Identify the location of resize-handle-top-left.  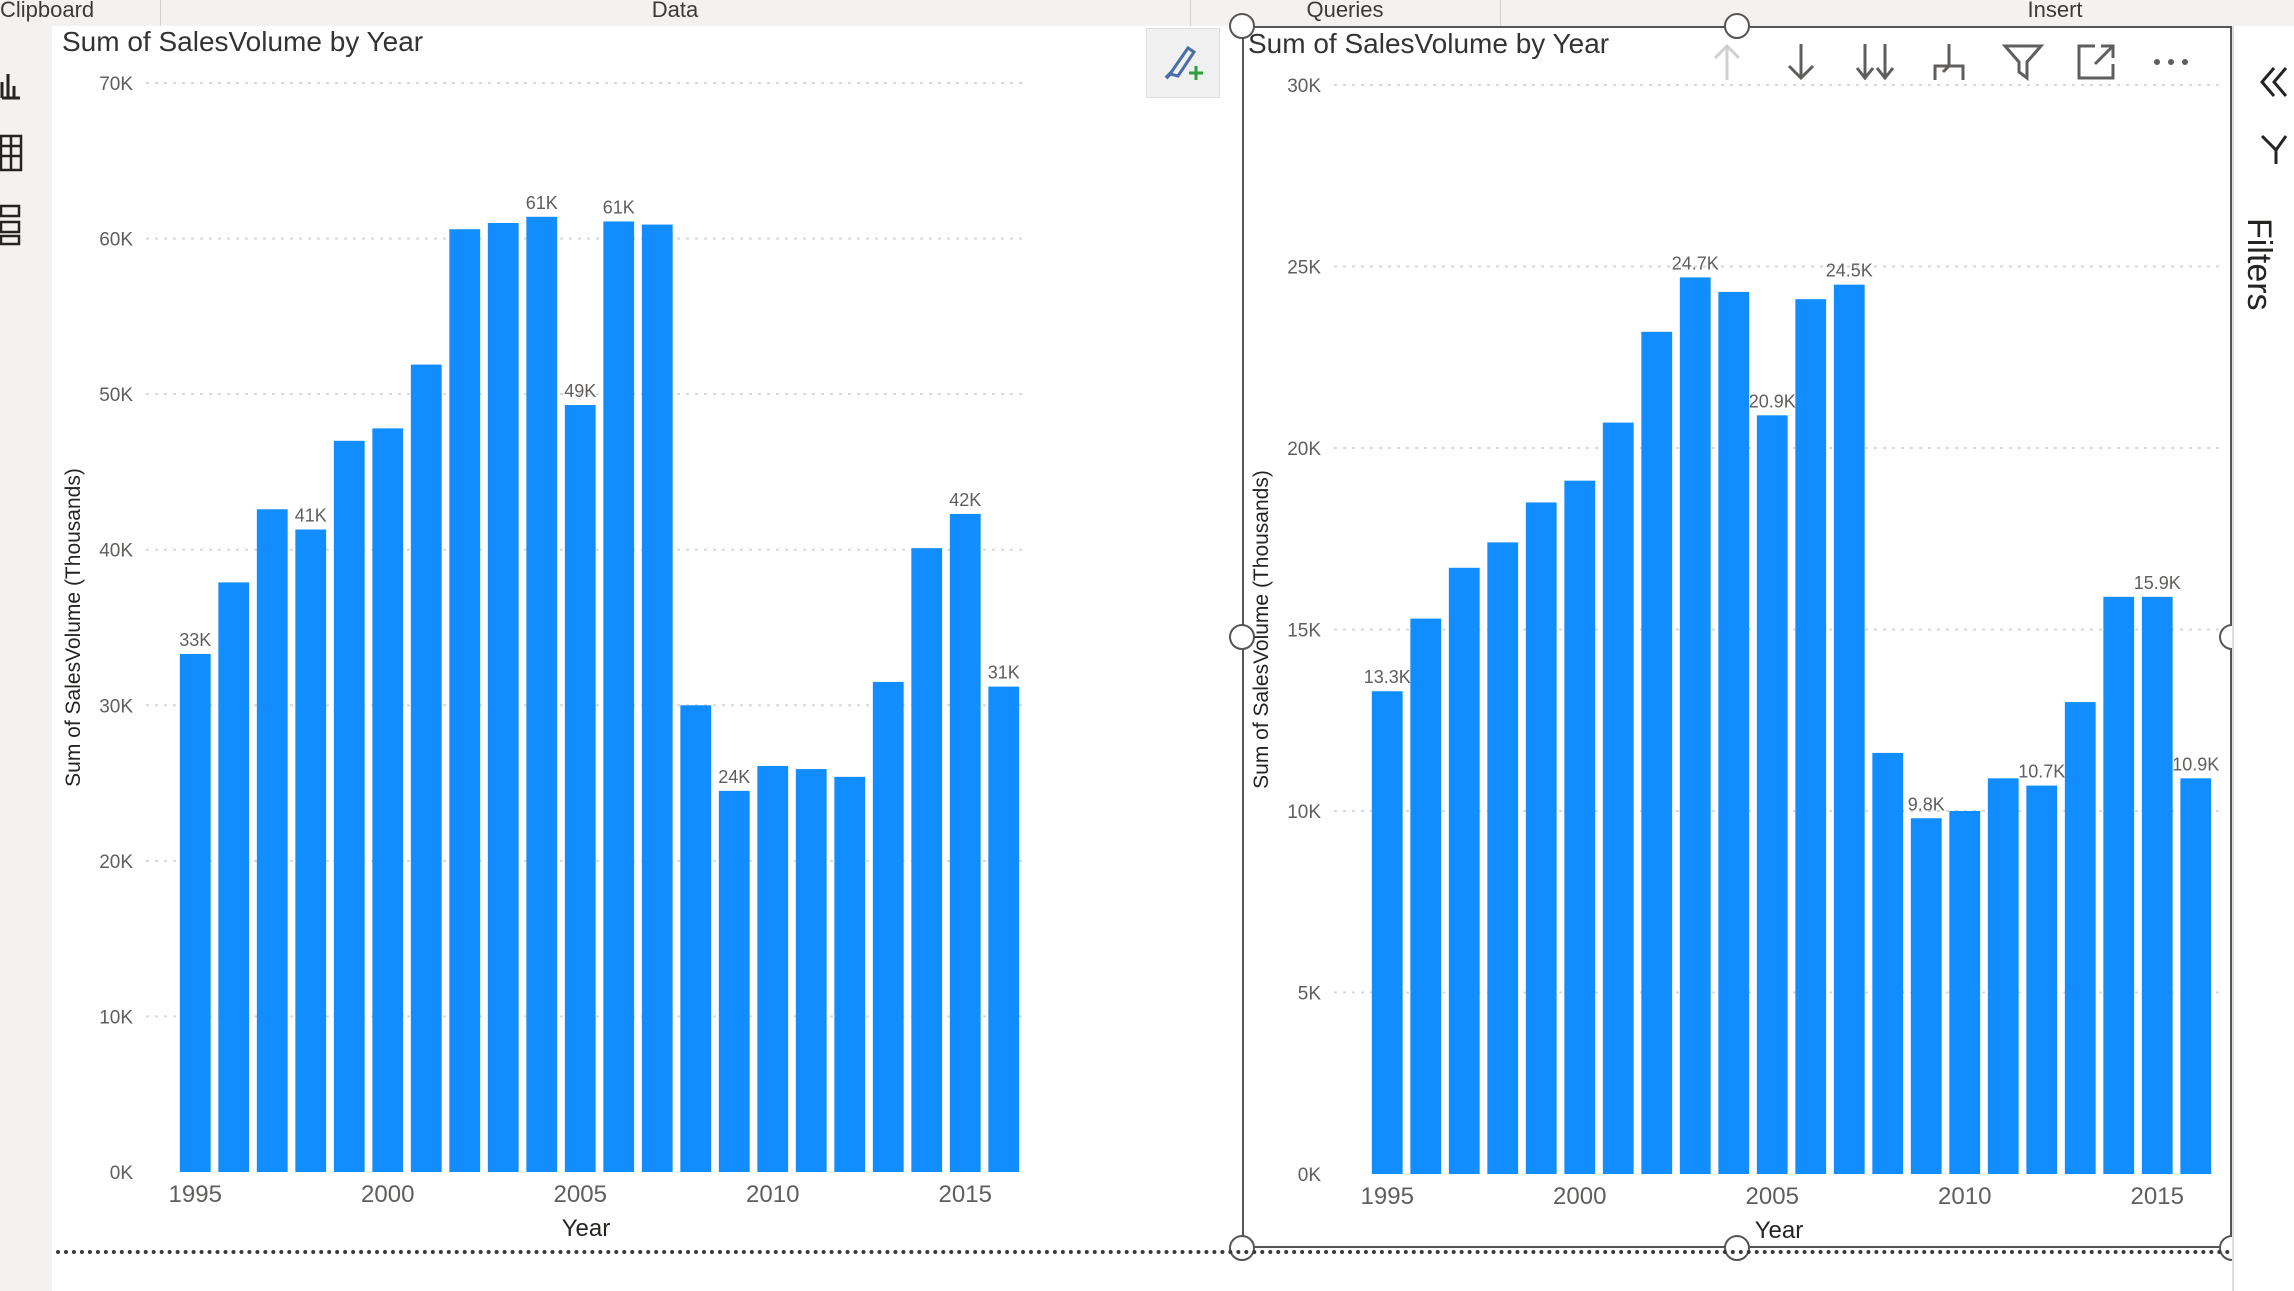
(1242, 26).